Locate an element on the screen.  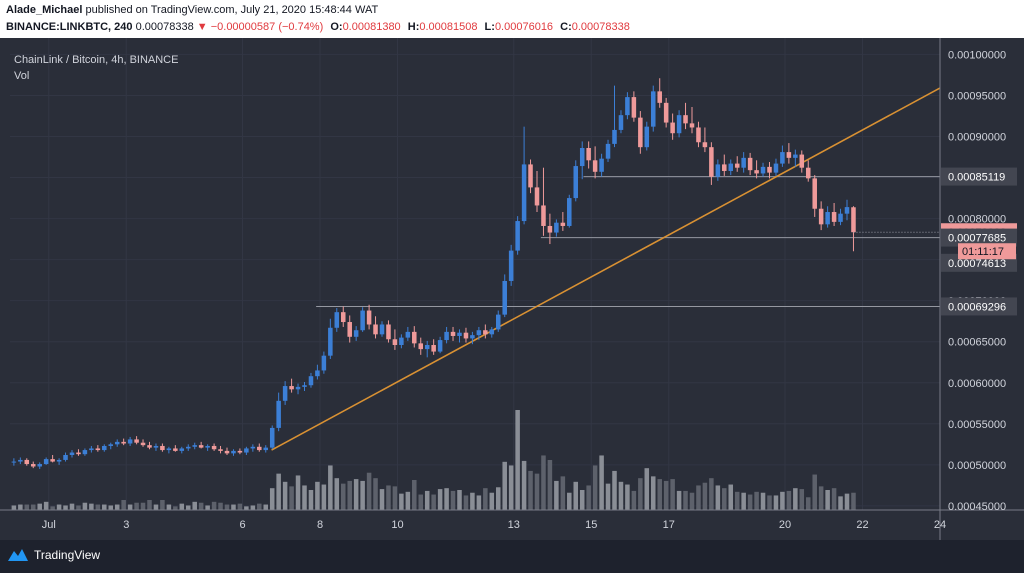
time-tick-label: Jul is located at coordinates (49, 525).